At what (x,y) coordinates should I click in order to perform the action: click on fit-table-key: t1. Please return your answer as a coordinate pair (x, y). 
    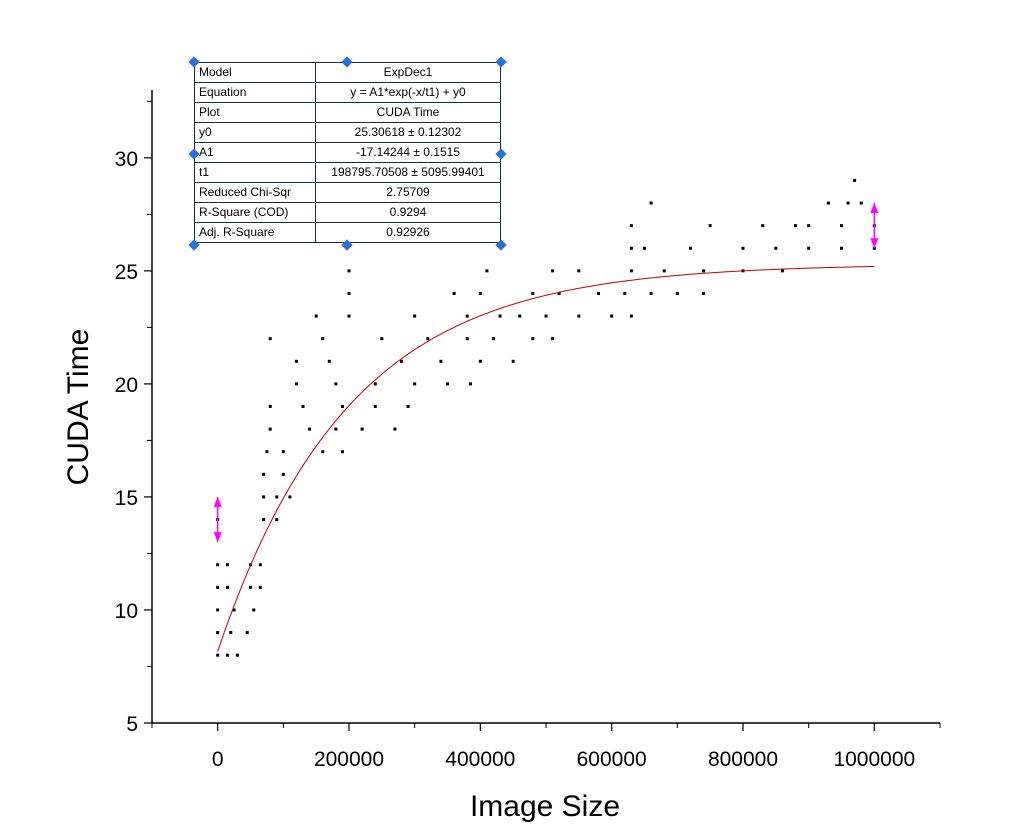
    Looking at the image, I should click on (255, 172).